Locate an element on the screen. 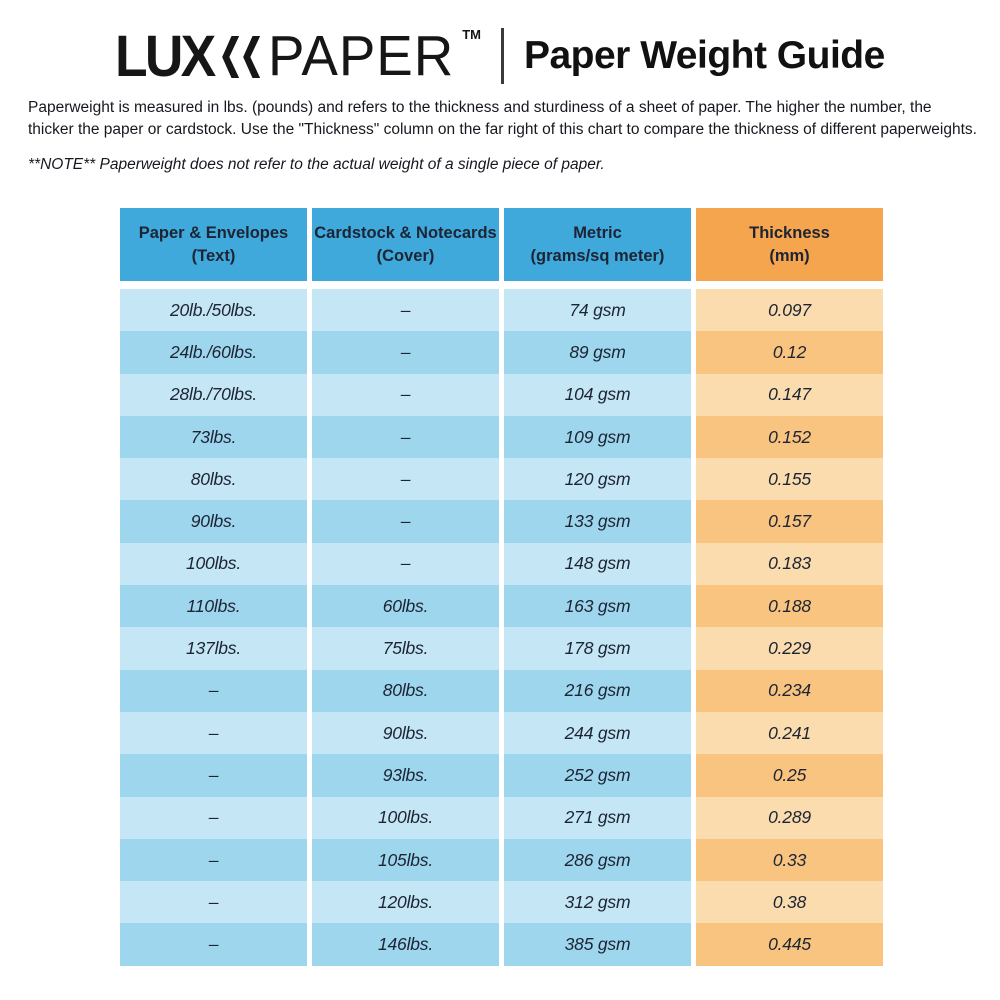  column-header-sublabel: (Cover) is located at coordinates (405, 255).